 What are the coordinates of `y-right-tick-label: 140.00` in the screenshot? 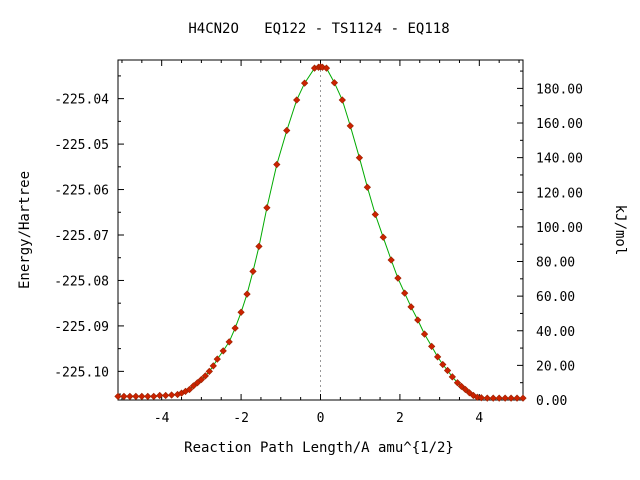 It's located at (559, 159).